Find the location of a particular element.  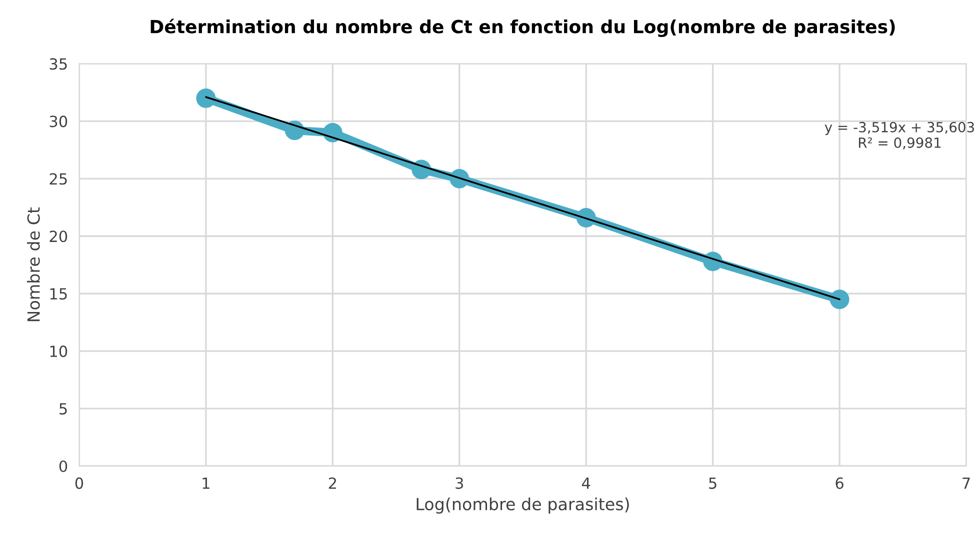

y-tick-label: 15 is located at coordinates (58, 294).